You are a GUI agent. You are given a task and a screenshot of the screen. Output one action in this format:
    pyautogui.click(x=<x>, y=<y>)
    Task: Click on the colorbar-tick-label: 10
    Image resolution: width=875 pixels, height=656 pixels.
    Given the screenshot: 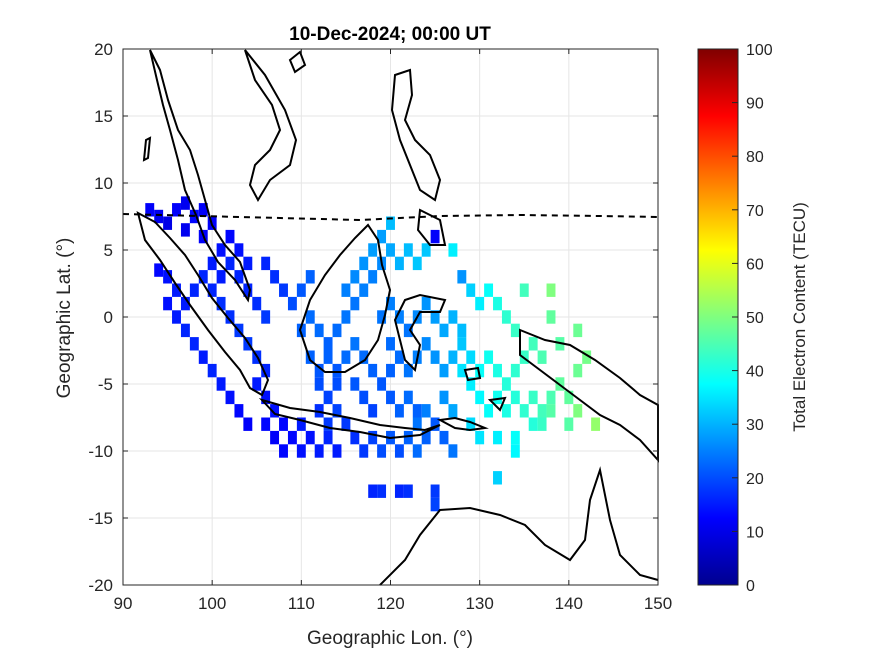 What is the action you would take?
    pyautogui.click(x=755, y=532)
    